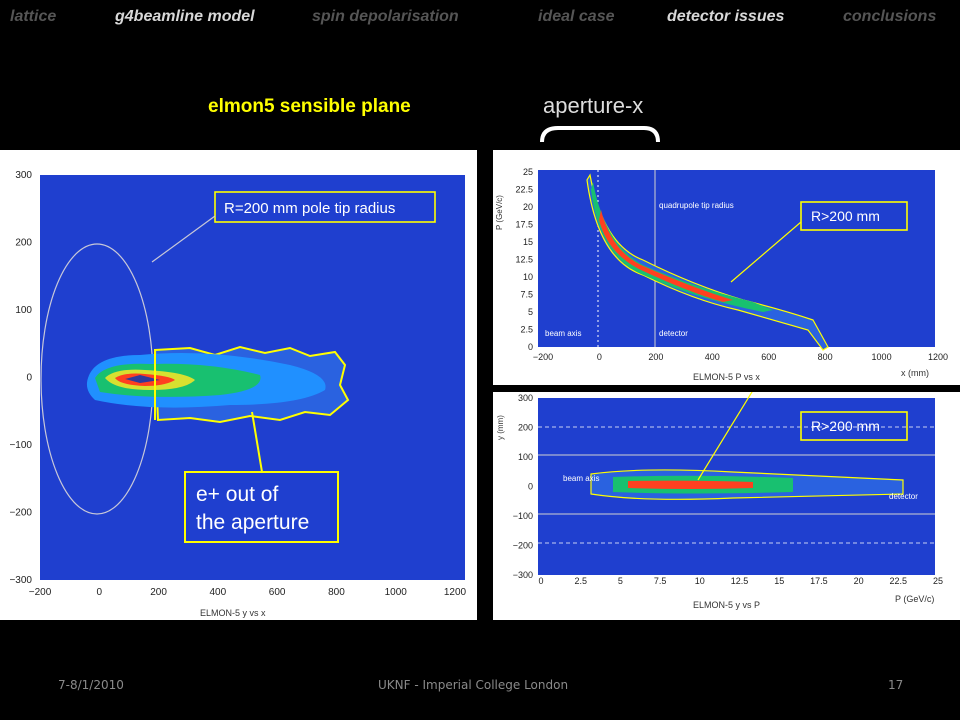  I want to click on y-unit-label: y (mm), so click(500, 427).